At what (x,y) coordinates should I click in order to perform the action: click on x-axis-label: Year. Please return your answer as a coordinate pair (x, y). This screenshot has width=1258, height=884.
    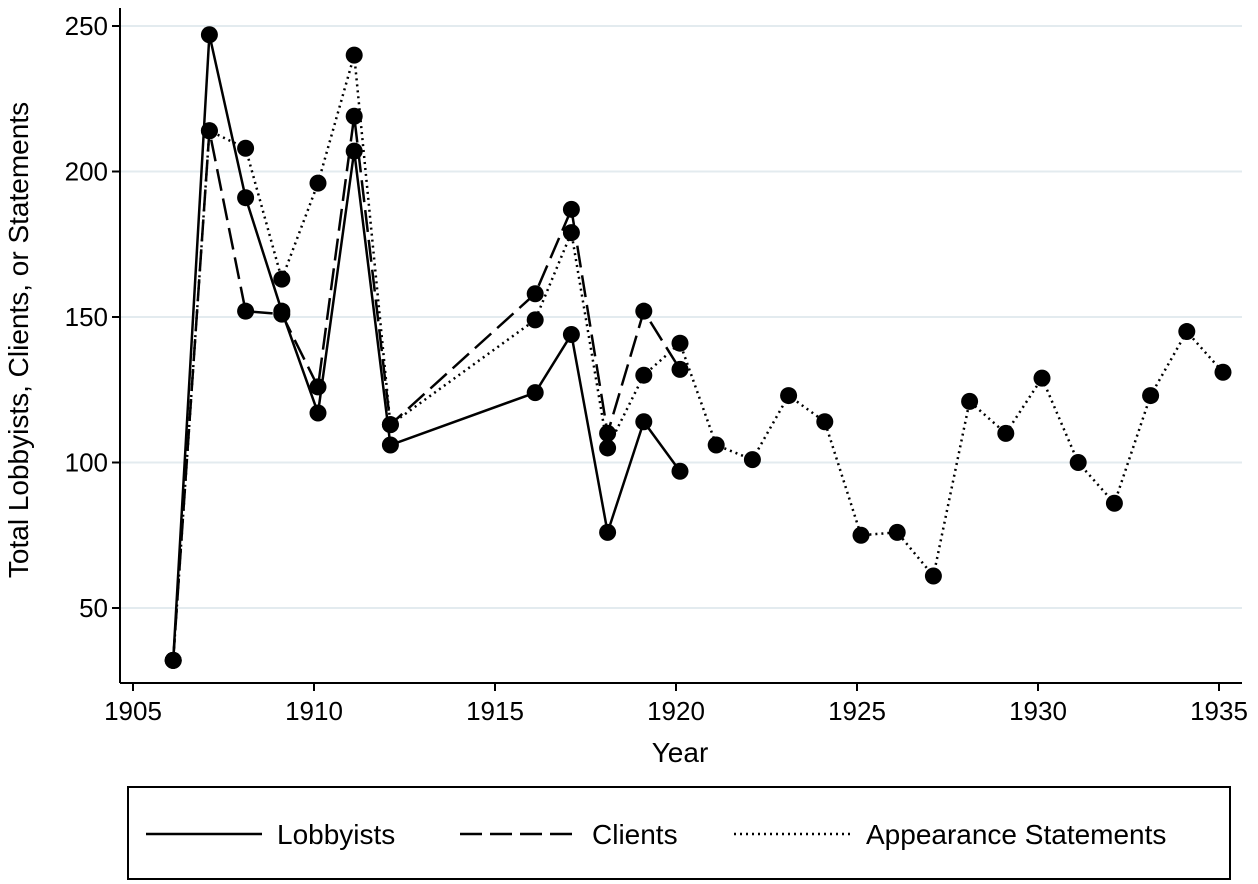
    Looking at the image, I should click on (680, 752).